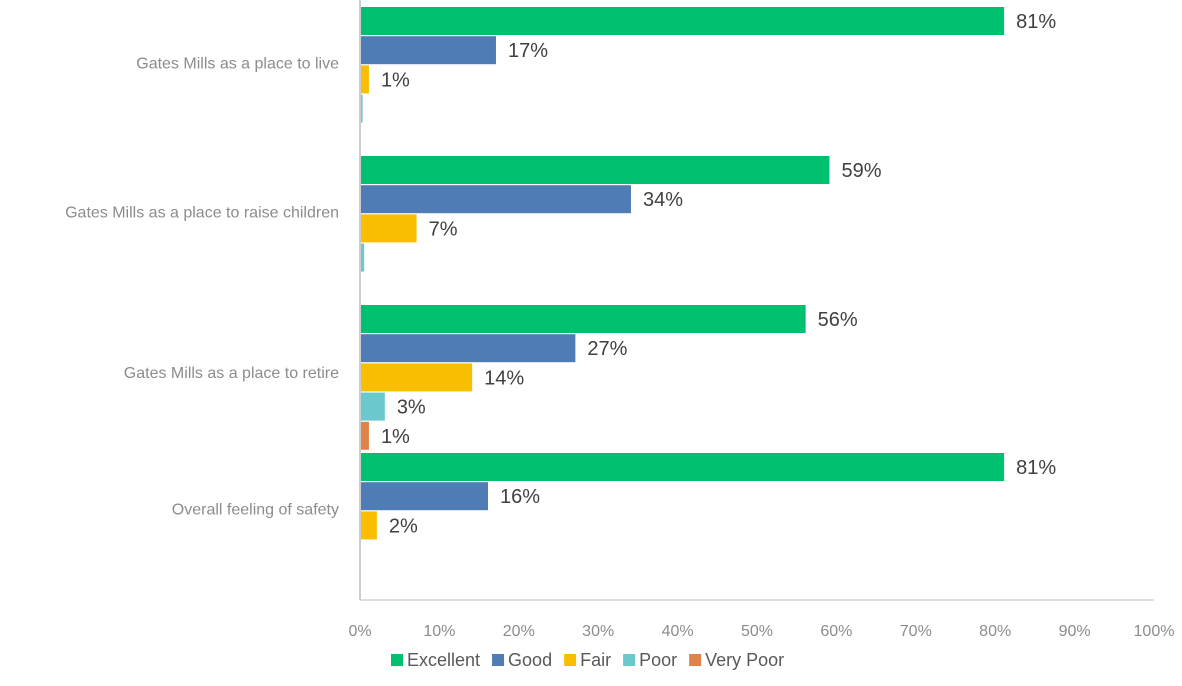 The image size is (1182, 686). What do you see at coordinates (202, 212) in the screenshot?
I see `category-label-2: Gates Mills as a place to raise children` at bounding box center [202, 212].